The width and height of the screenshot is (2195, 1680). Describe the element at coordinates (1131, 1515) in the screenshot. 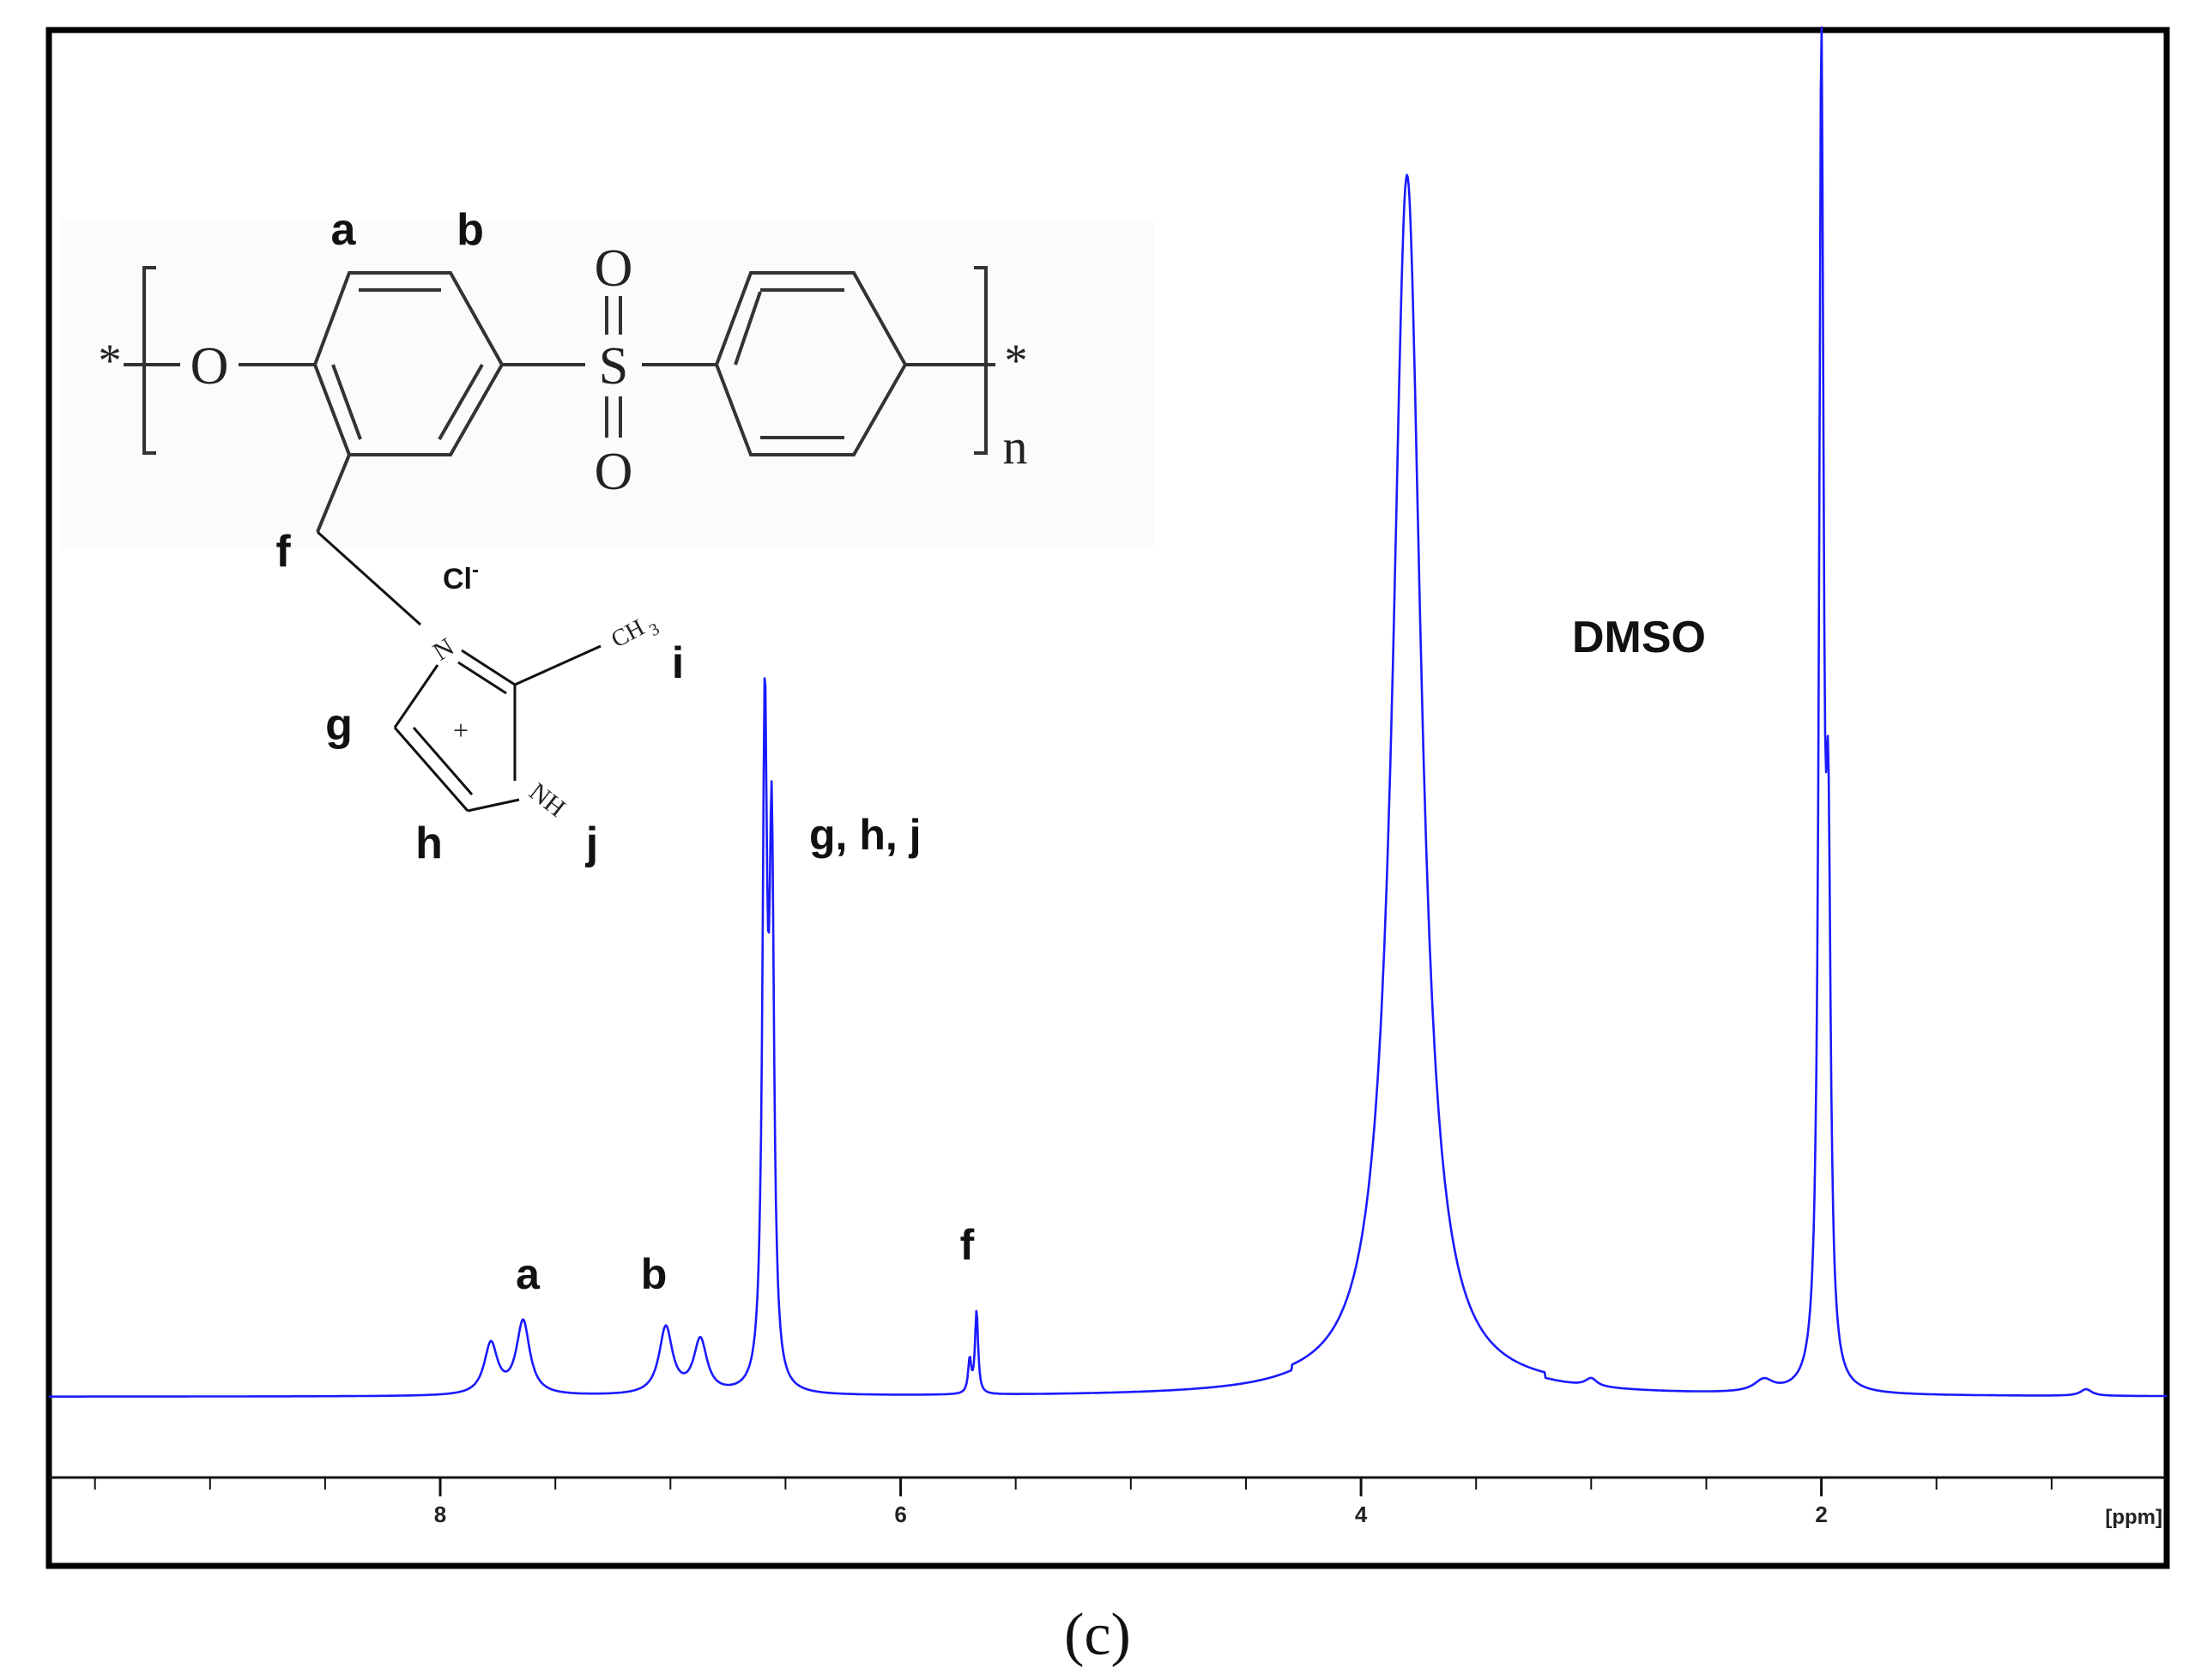

I see `x-axis-tick-labels: 8 6 4 2` at that location.